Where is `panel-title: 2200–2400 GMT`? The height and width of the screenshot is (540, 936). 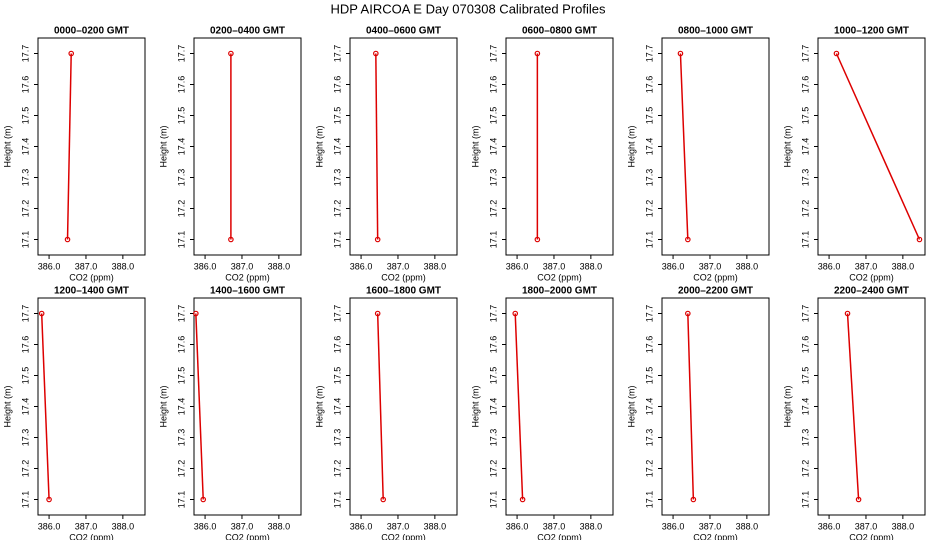 panel-title: 2200–2400 GMT is located at coordinates (871, 291).